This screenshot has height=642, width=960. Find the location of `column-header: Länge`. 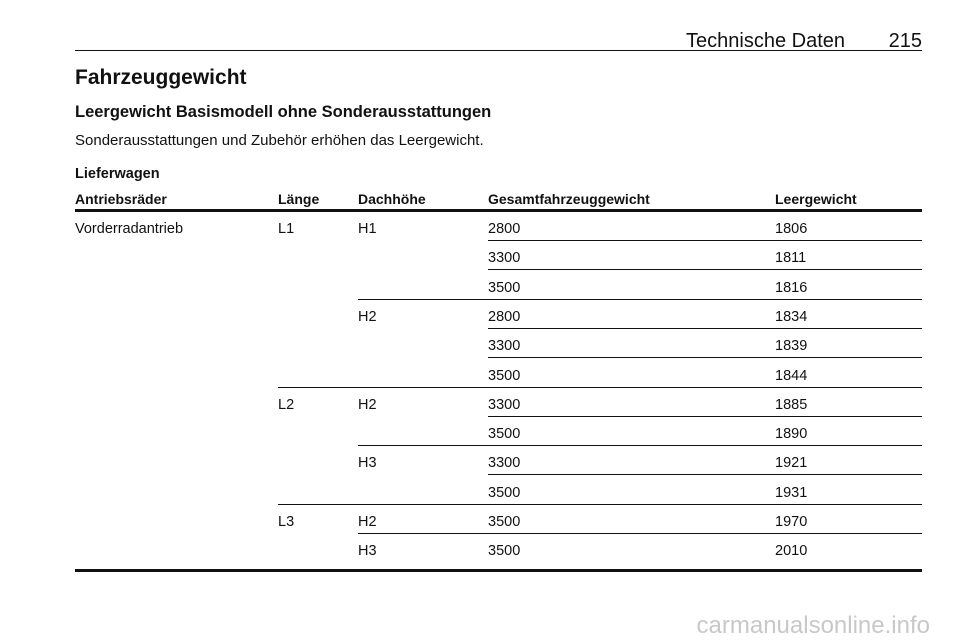

column-header: Länge is located at coordinates (299, 199).